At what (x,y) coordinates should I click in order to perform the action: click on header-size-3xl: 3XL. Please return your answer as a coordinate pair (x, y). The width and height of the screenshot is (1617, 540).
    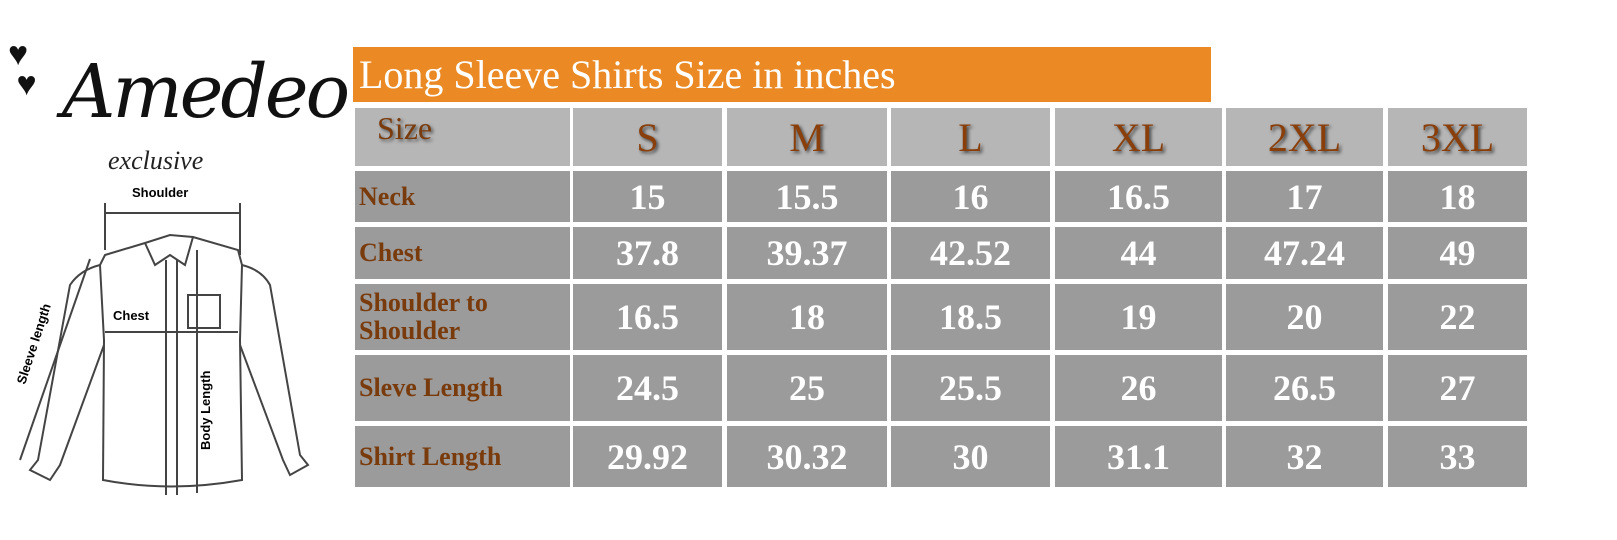
    Looking at the image, I should click on (1457, 137).